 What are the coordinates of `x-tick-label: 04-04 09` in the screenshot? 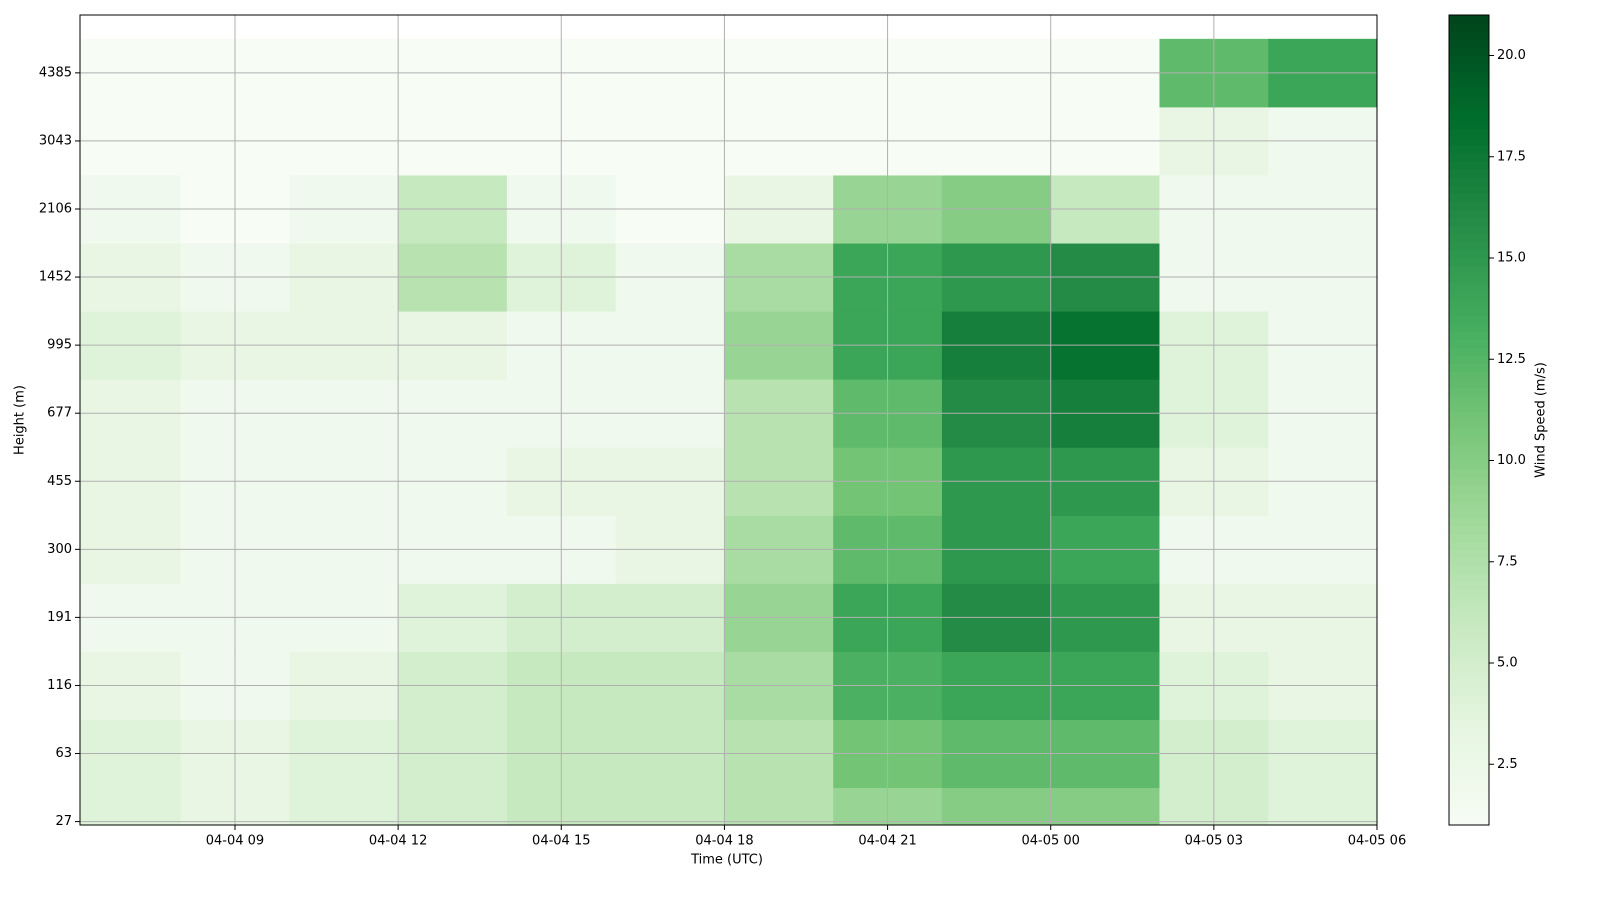 It's located at (235, 841).